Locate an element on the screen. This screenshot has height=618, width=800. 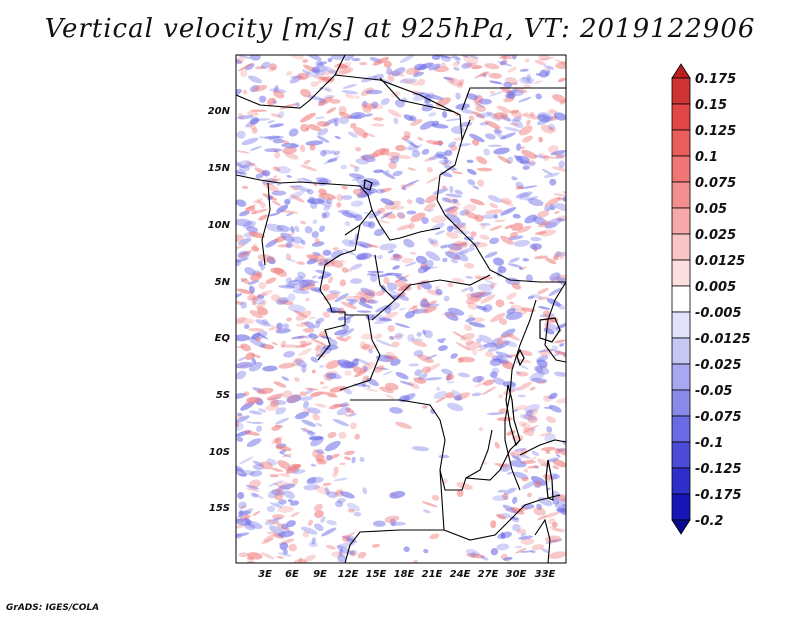
colorbar-level-label: 0.125 is located at coordinates (715, 131).